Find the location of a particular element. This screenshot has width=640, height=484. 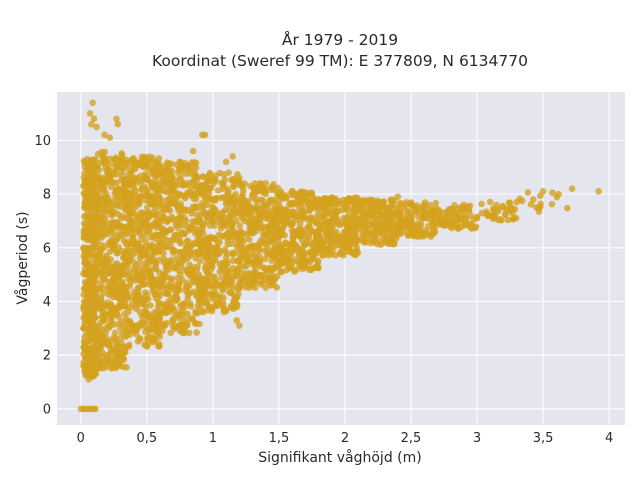

y-tick-labels: 0 2 4 6 8 10 is located at coordinates (42, 276).